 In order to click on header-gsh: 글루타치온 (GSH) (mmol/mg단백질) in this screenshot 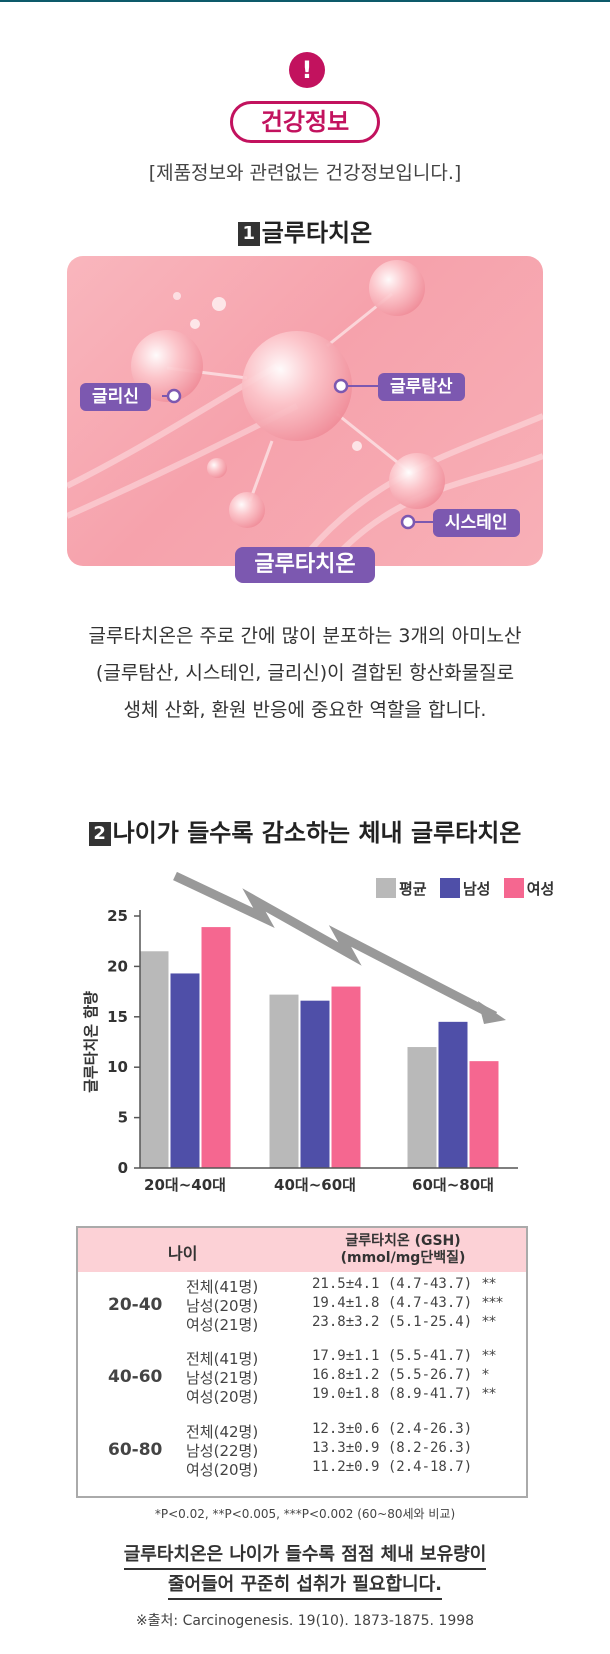, I will do `click(403, 1250)`.